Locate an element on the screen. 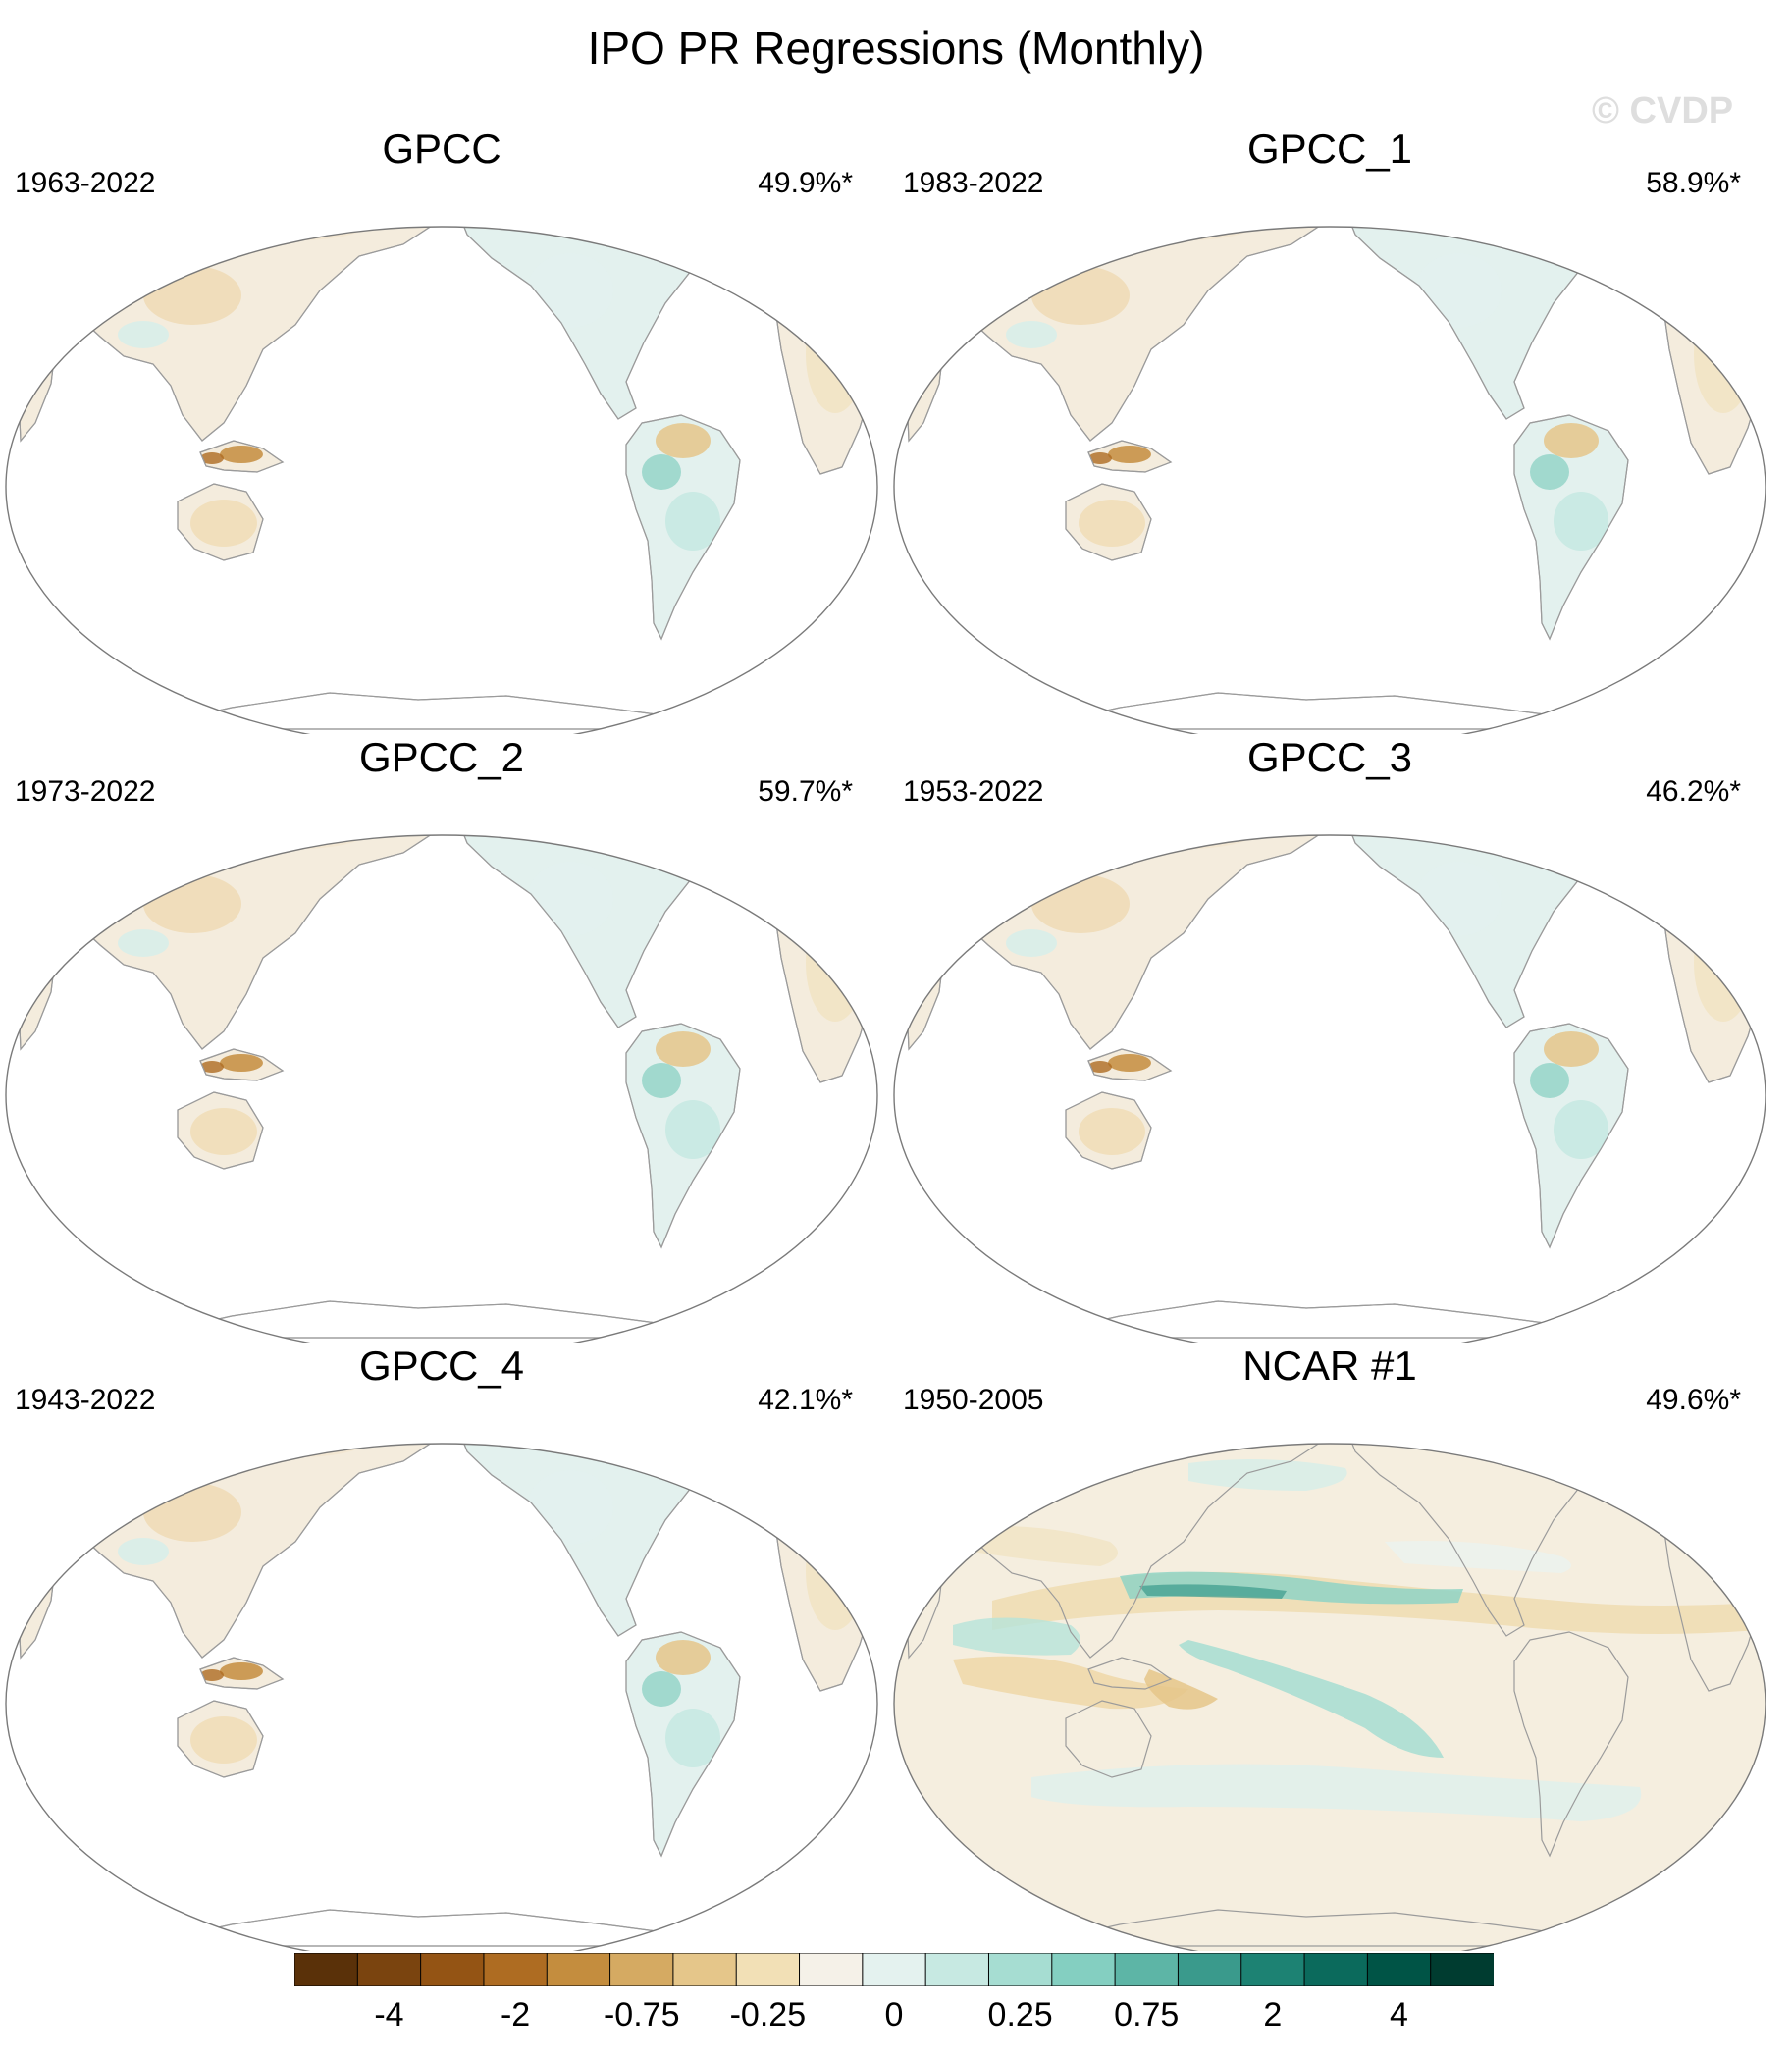  map-panel: NCAR #1 1950-2005 49.6%* is located at coordinates (1329, 1647).